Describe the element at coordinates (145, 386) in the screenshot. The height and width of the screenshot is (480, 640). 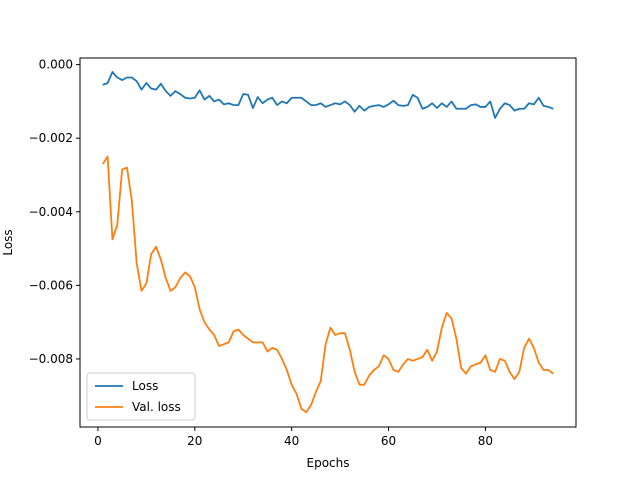
I see `legend-label-loss: Loss` at that location.